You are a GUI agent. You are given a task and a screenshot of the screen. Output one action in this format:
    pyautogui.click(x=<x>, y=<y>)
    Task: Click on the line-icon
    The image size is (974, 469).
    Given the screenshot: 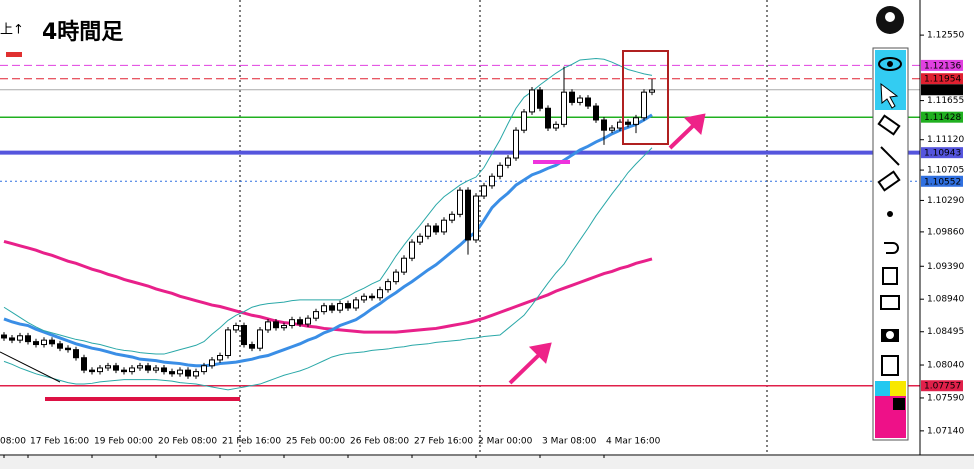 What is the action you would take?
    pyautogui.click(x=890, y=156)
    